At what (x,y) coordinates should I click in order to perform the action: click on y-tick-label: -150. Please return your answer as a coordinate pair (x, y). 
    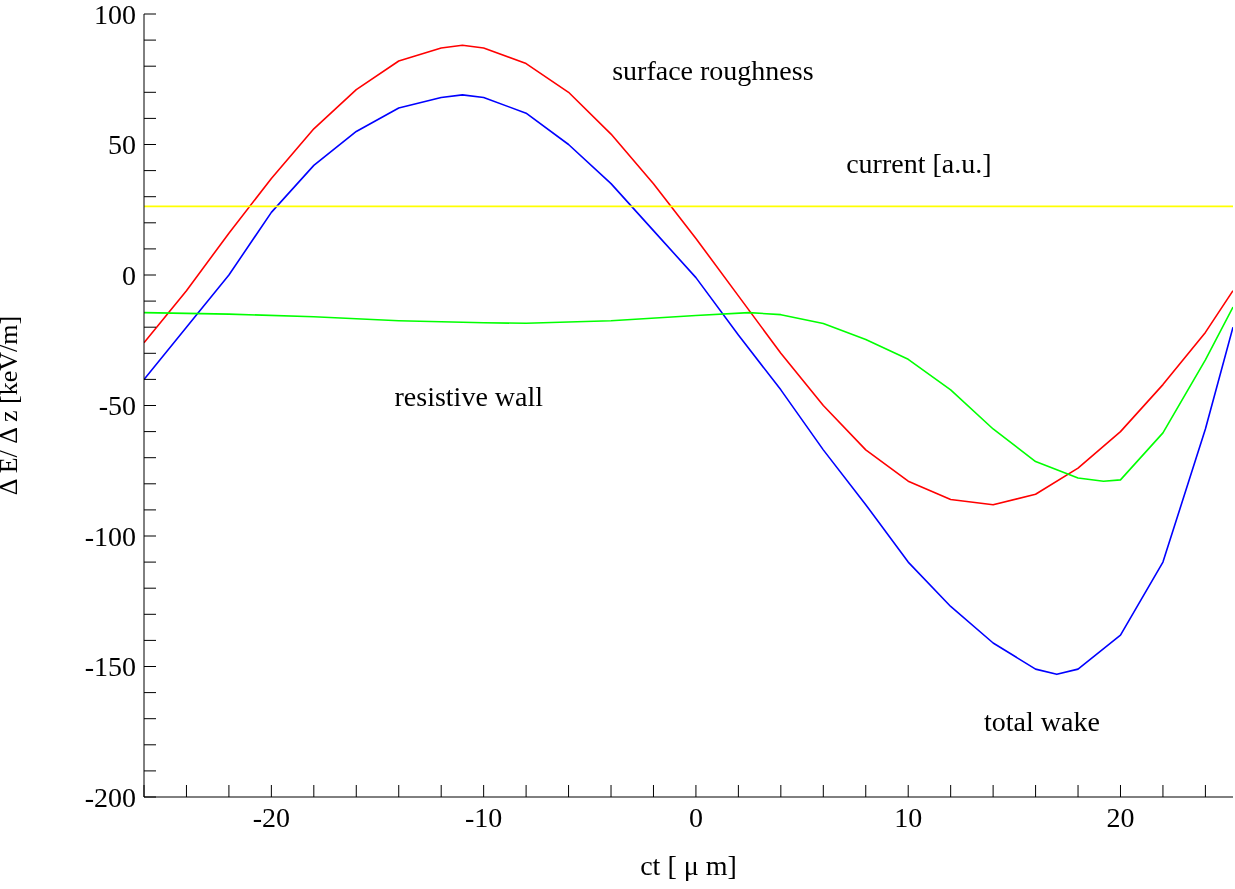
    Looking at the image, I should click on (110, 667).